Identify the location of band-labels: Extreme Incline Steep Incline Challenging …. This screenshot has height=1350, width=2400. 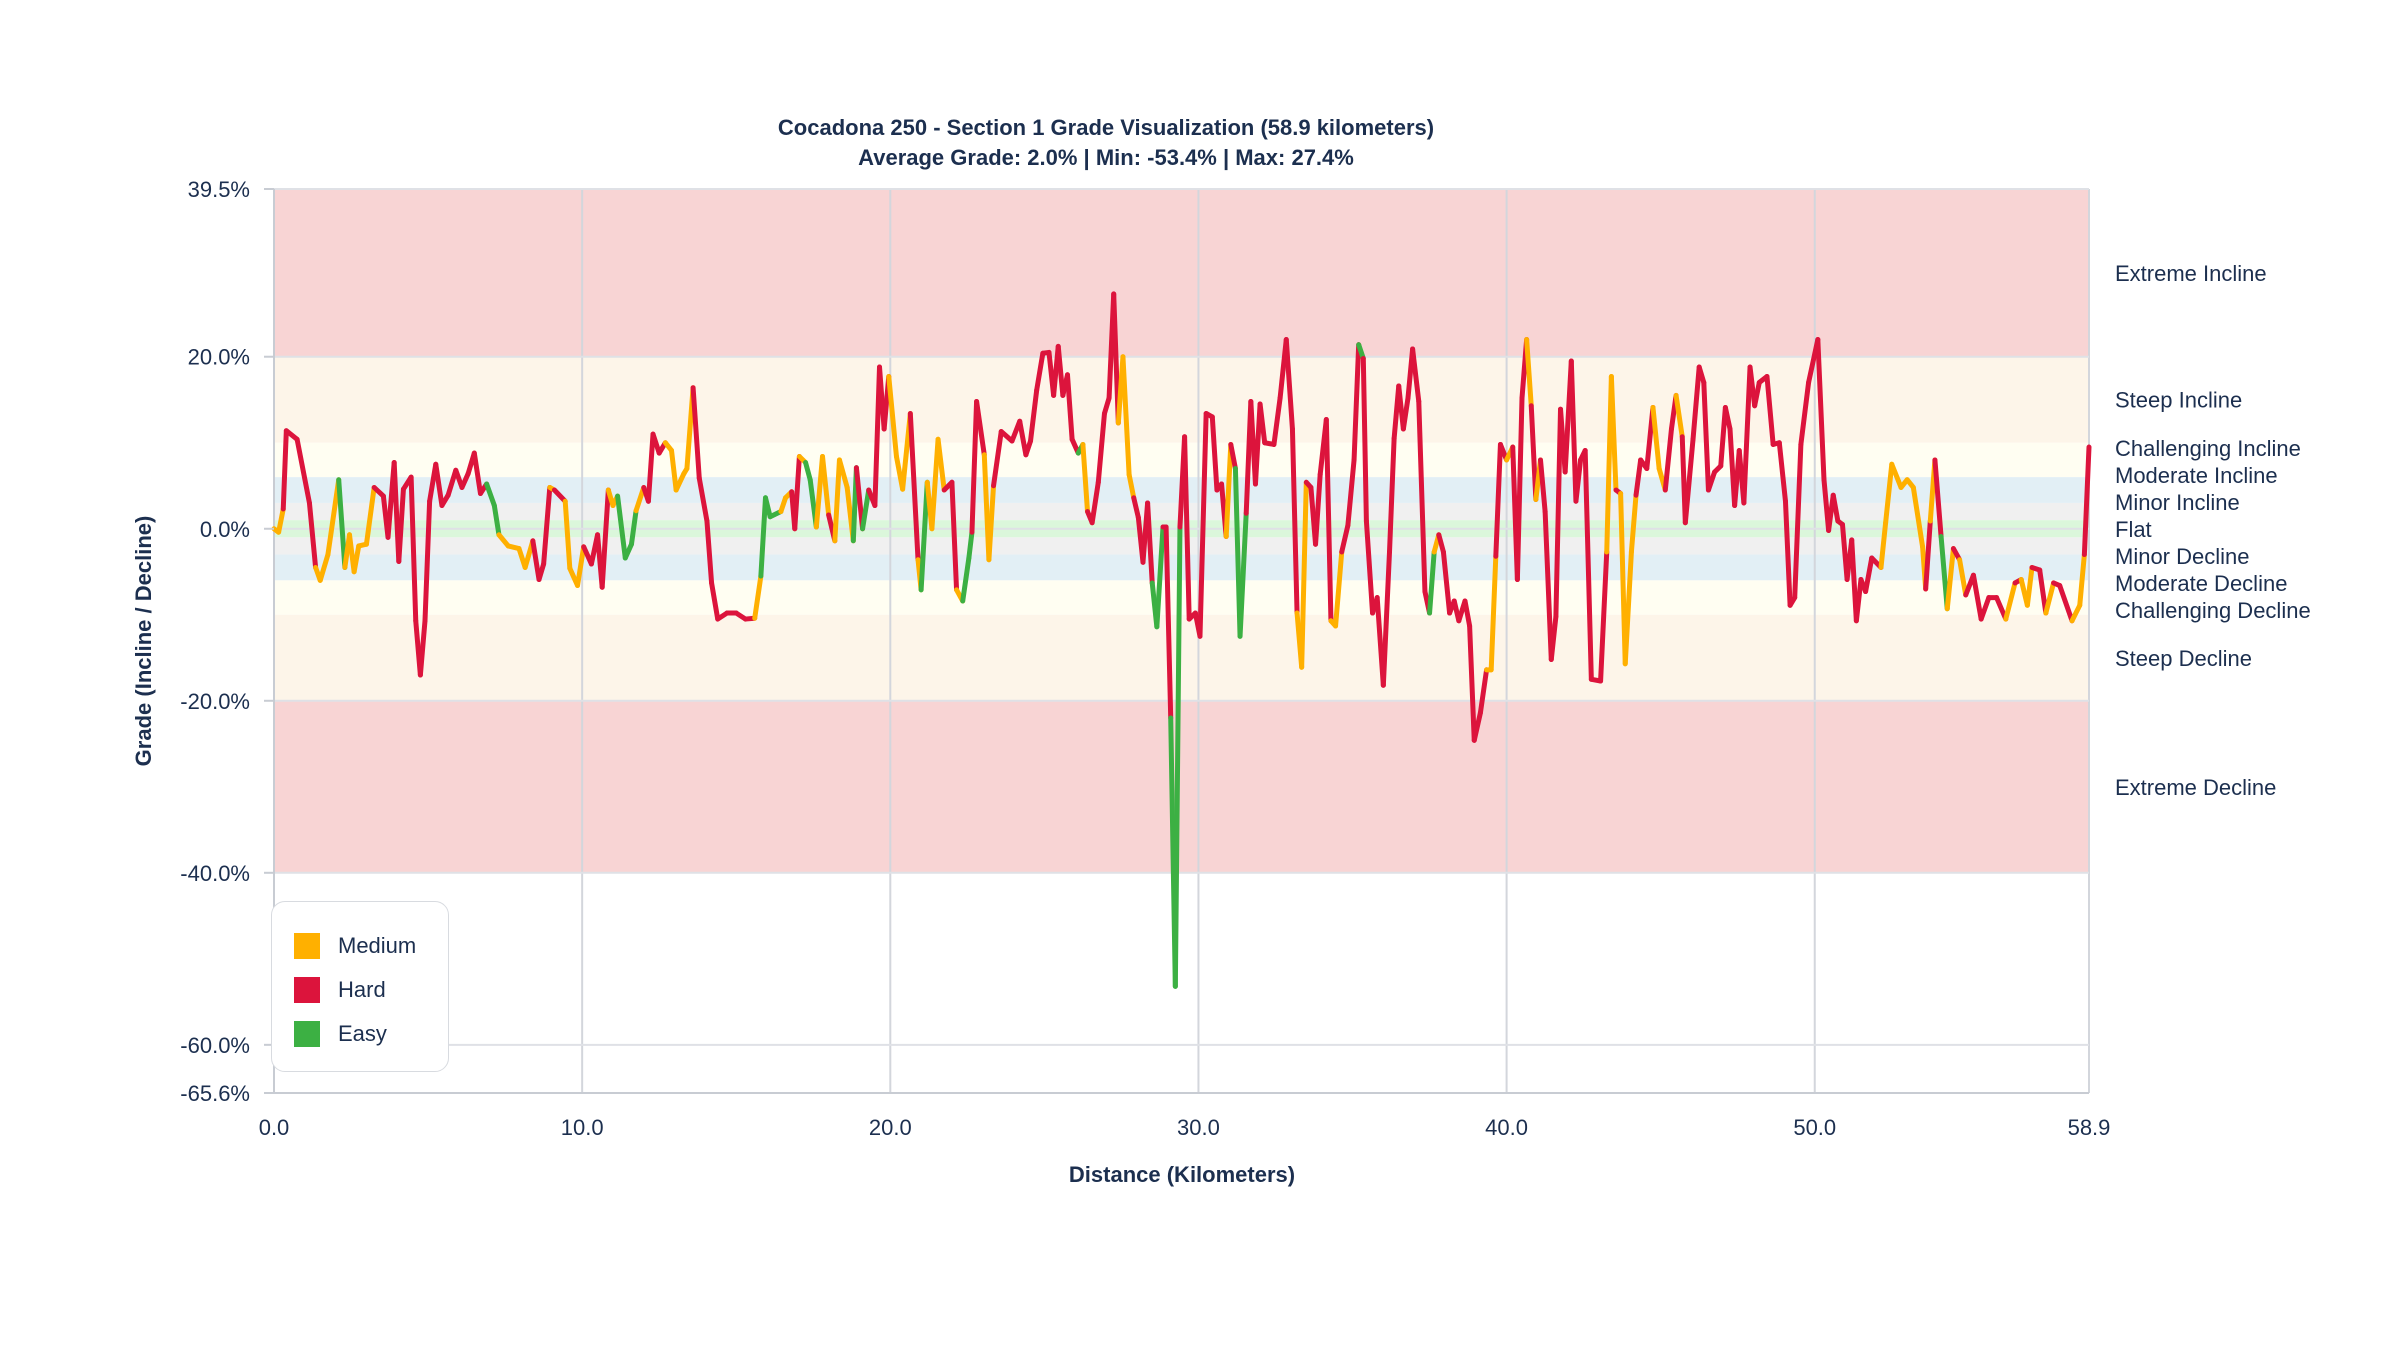
(2213, 530).